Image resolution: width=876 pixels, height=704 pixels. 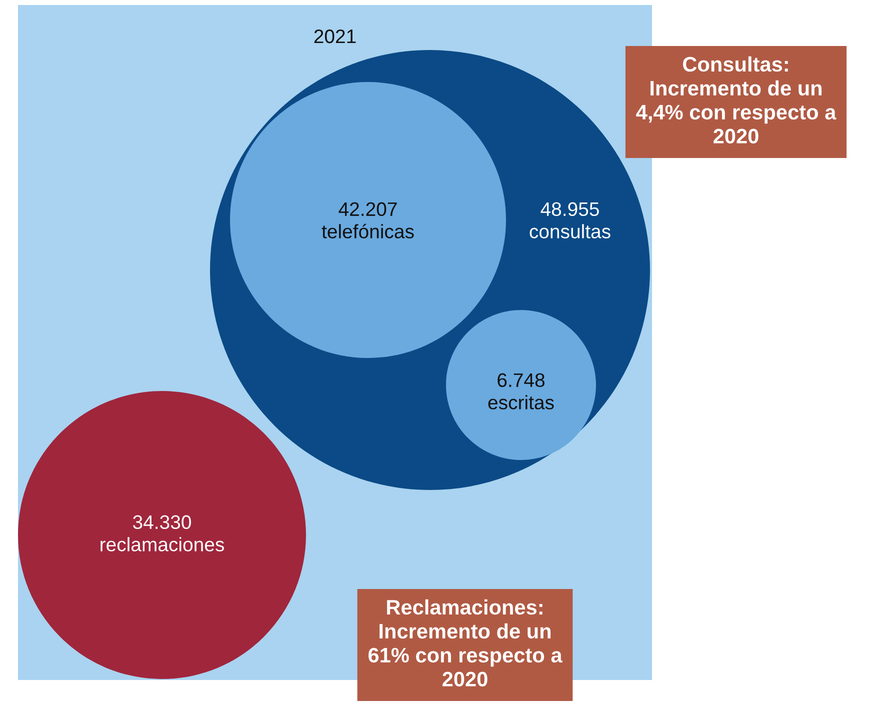 What do you see at coordinates (335, 36) in the screenshot?
I see `text: 2021` at bounding box center [335, 36].